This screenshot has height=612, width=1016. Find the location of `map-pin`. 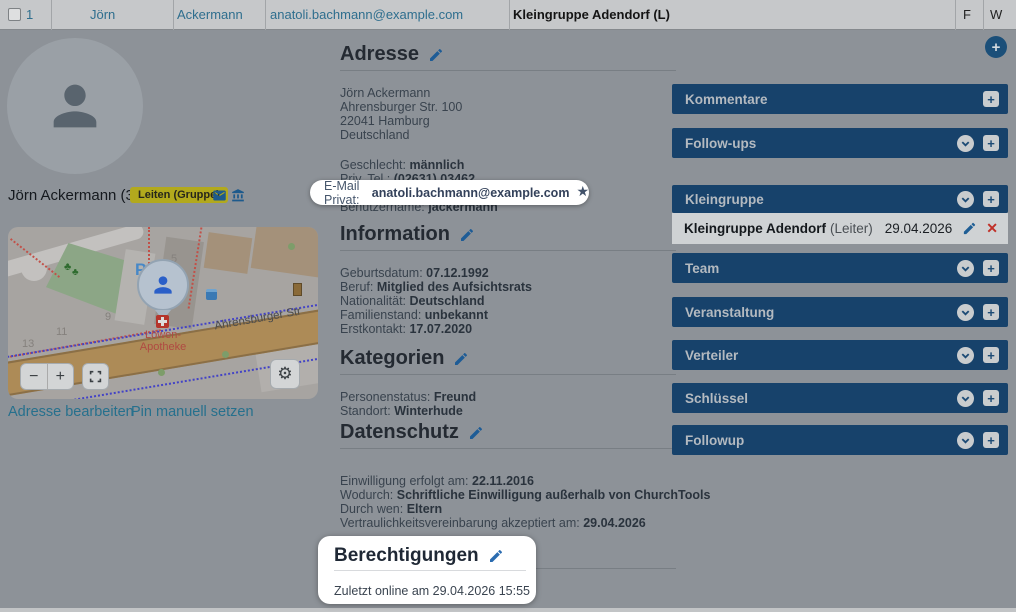

map-pin is located at coordinates (163, 285).